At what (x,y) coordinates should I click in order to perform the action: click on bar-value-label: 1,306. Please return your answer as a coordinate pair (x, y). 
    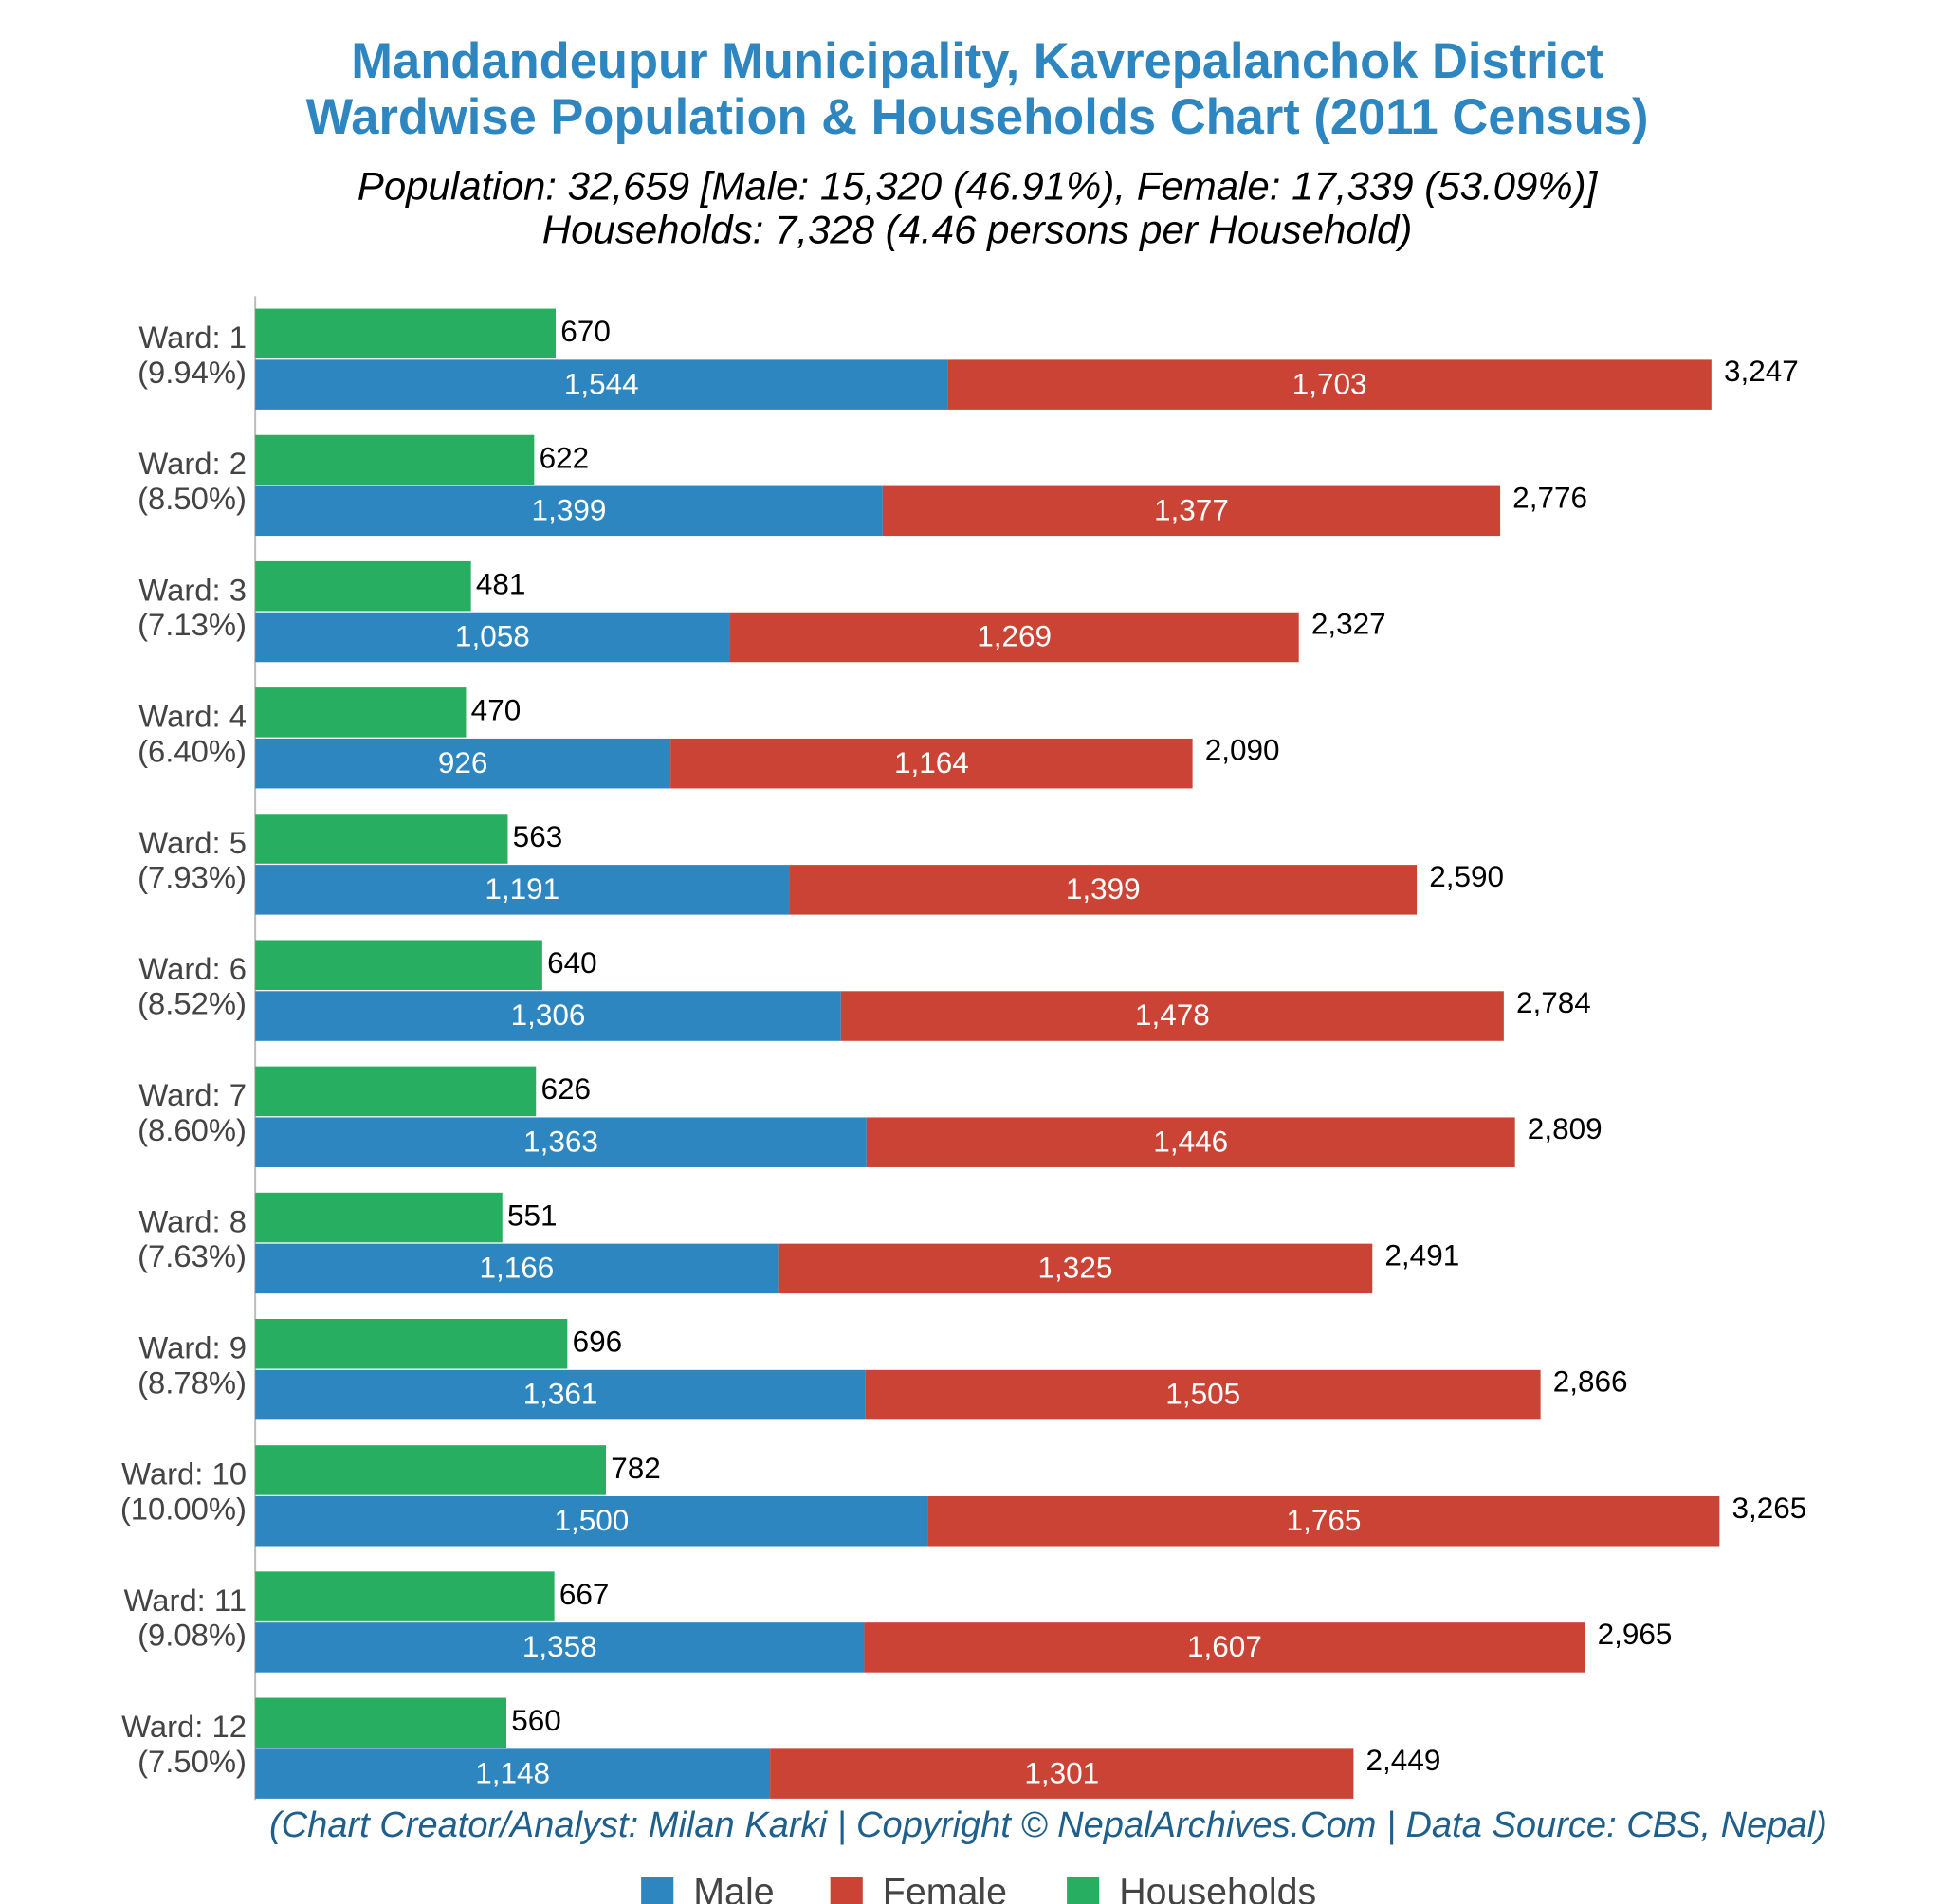
    Looking at the image, I should click on (548, 1015).